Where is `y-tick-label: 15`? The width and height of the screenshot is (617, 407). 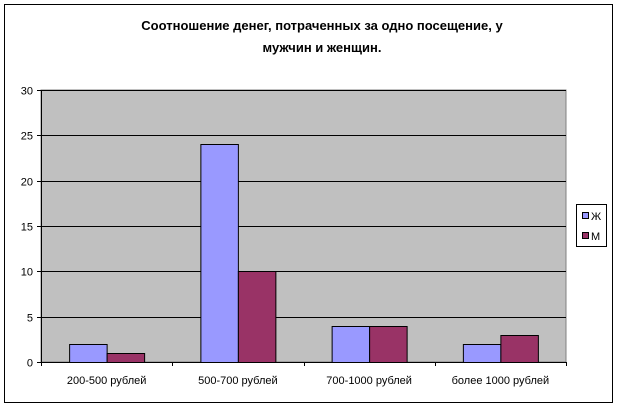
y-tick-label: 15 is located at coordinates (27, 228).